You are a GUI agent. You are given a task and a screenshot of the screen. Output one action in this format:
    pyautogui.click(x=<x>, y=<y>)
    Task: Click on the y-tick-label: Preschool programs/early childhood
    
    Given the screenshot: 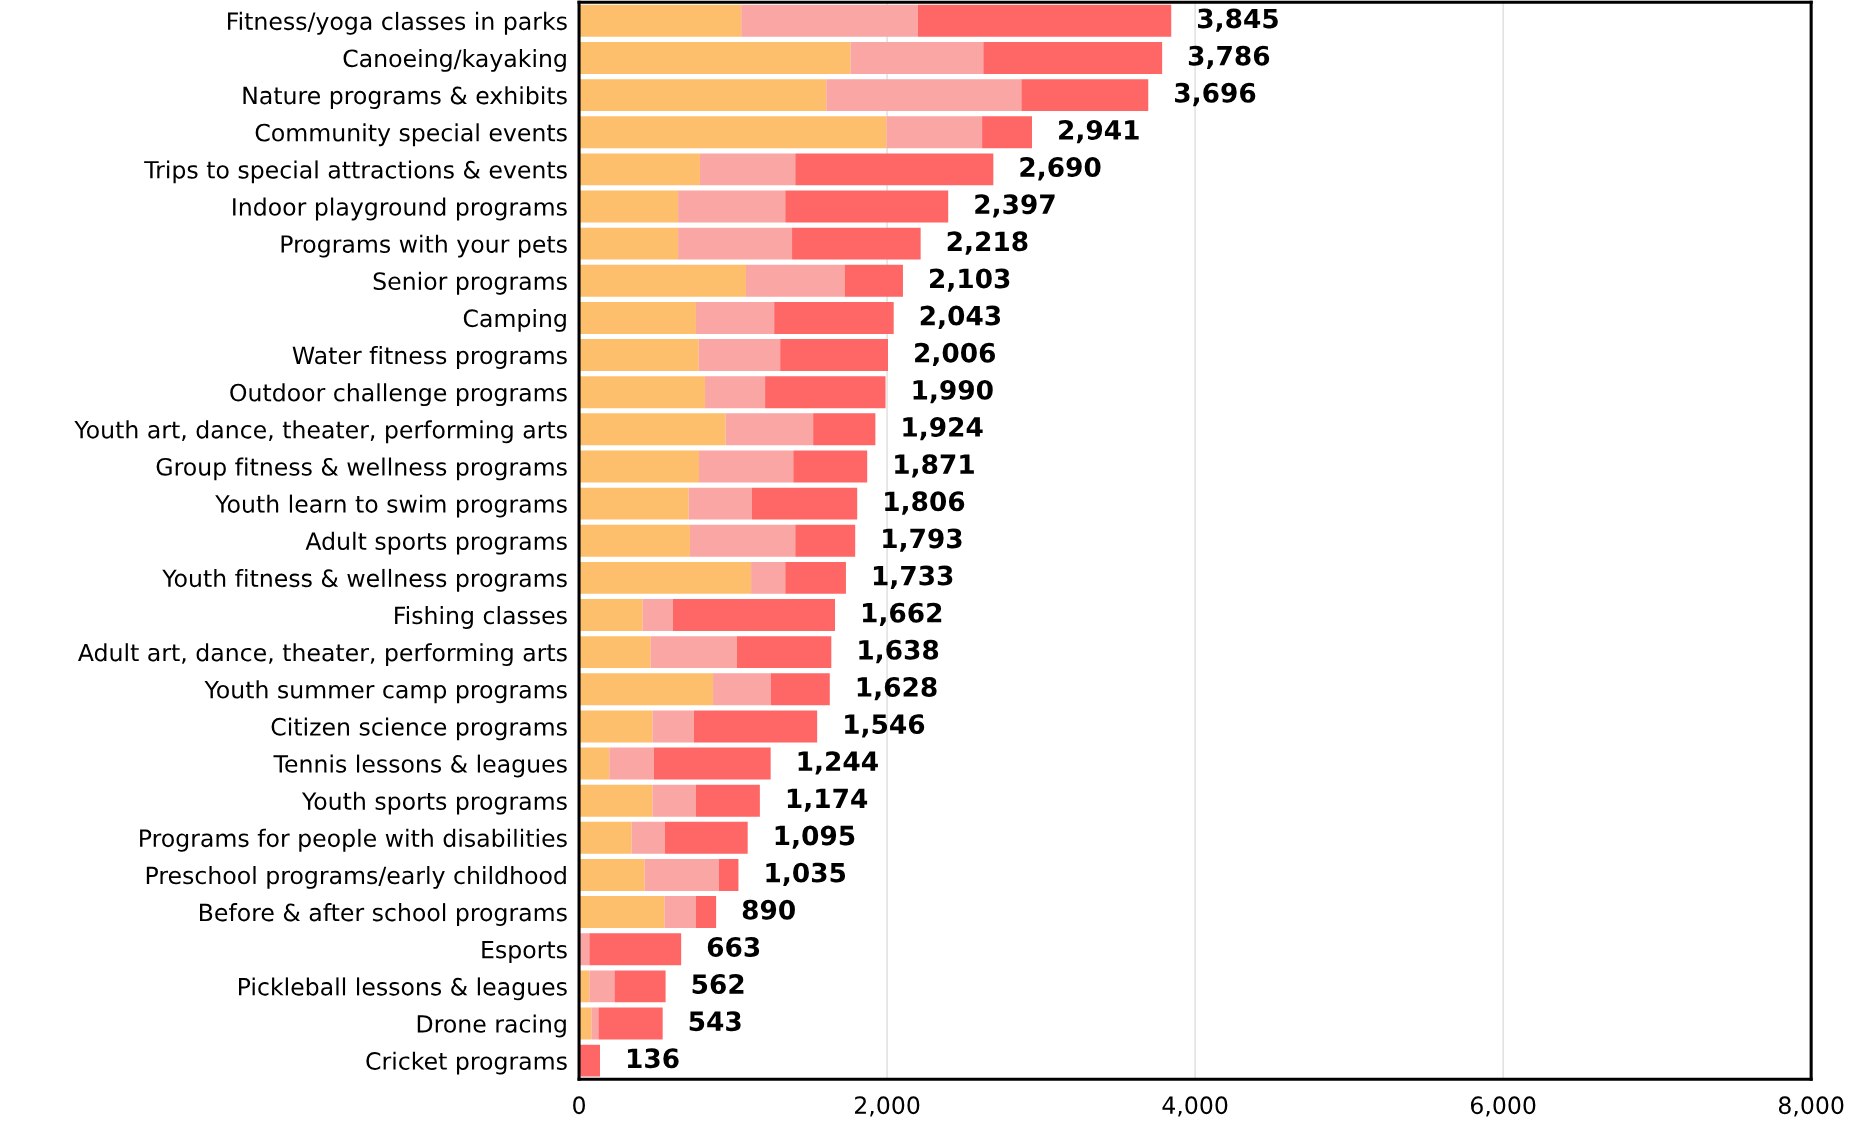 What is the action you would take?
    pyautogui.click(x=356, y=877)
    